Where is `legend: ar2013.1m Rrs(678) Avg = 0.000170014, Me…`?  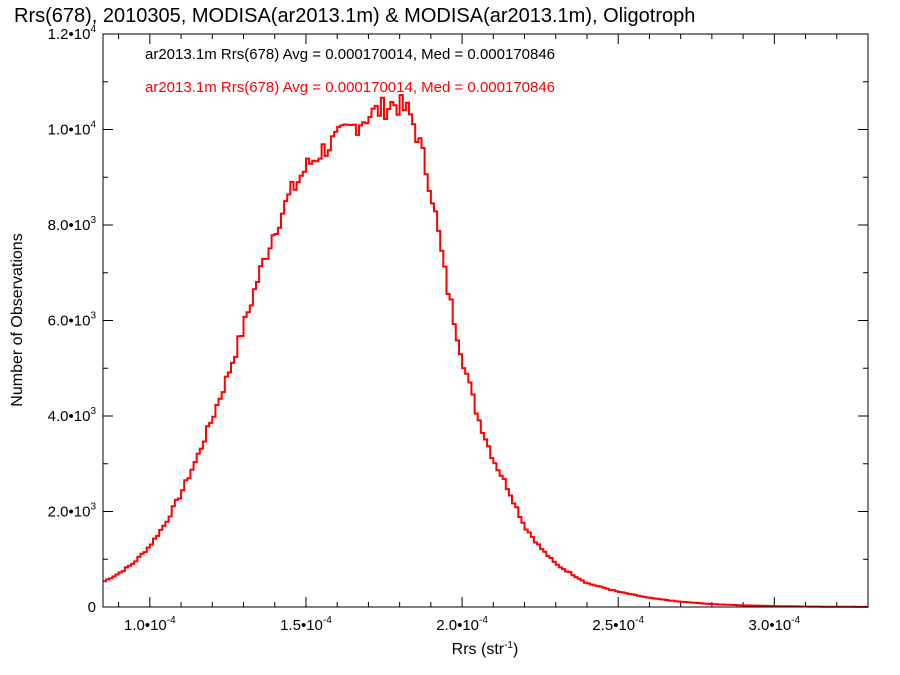
legend: ar2013.1m Rrs(678) Avg = 0.000170014, Me… is located at coordinates (350, 71).